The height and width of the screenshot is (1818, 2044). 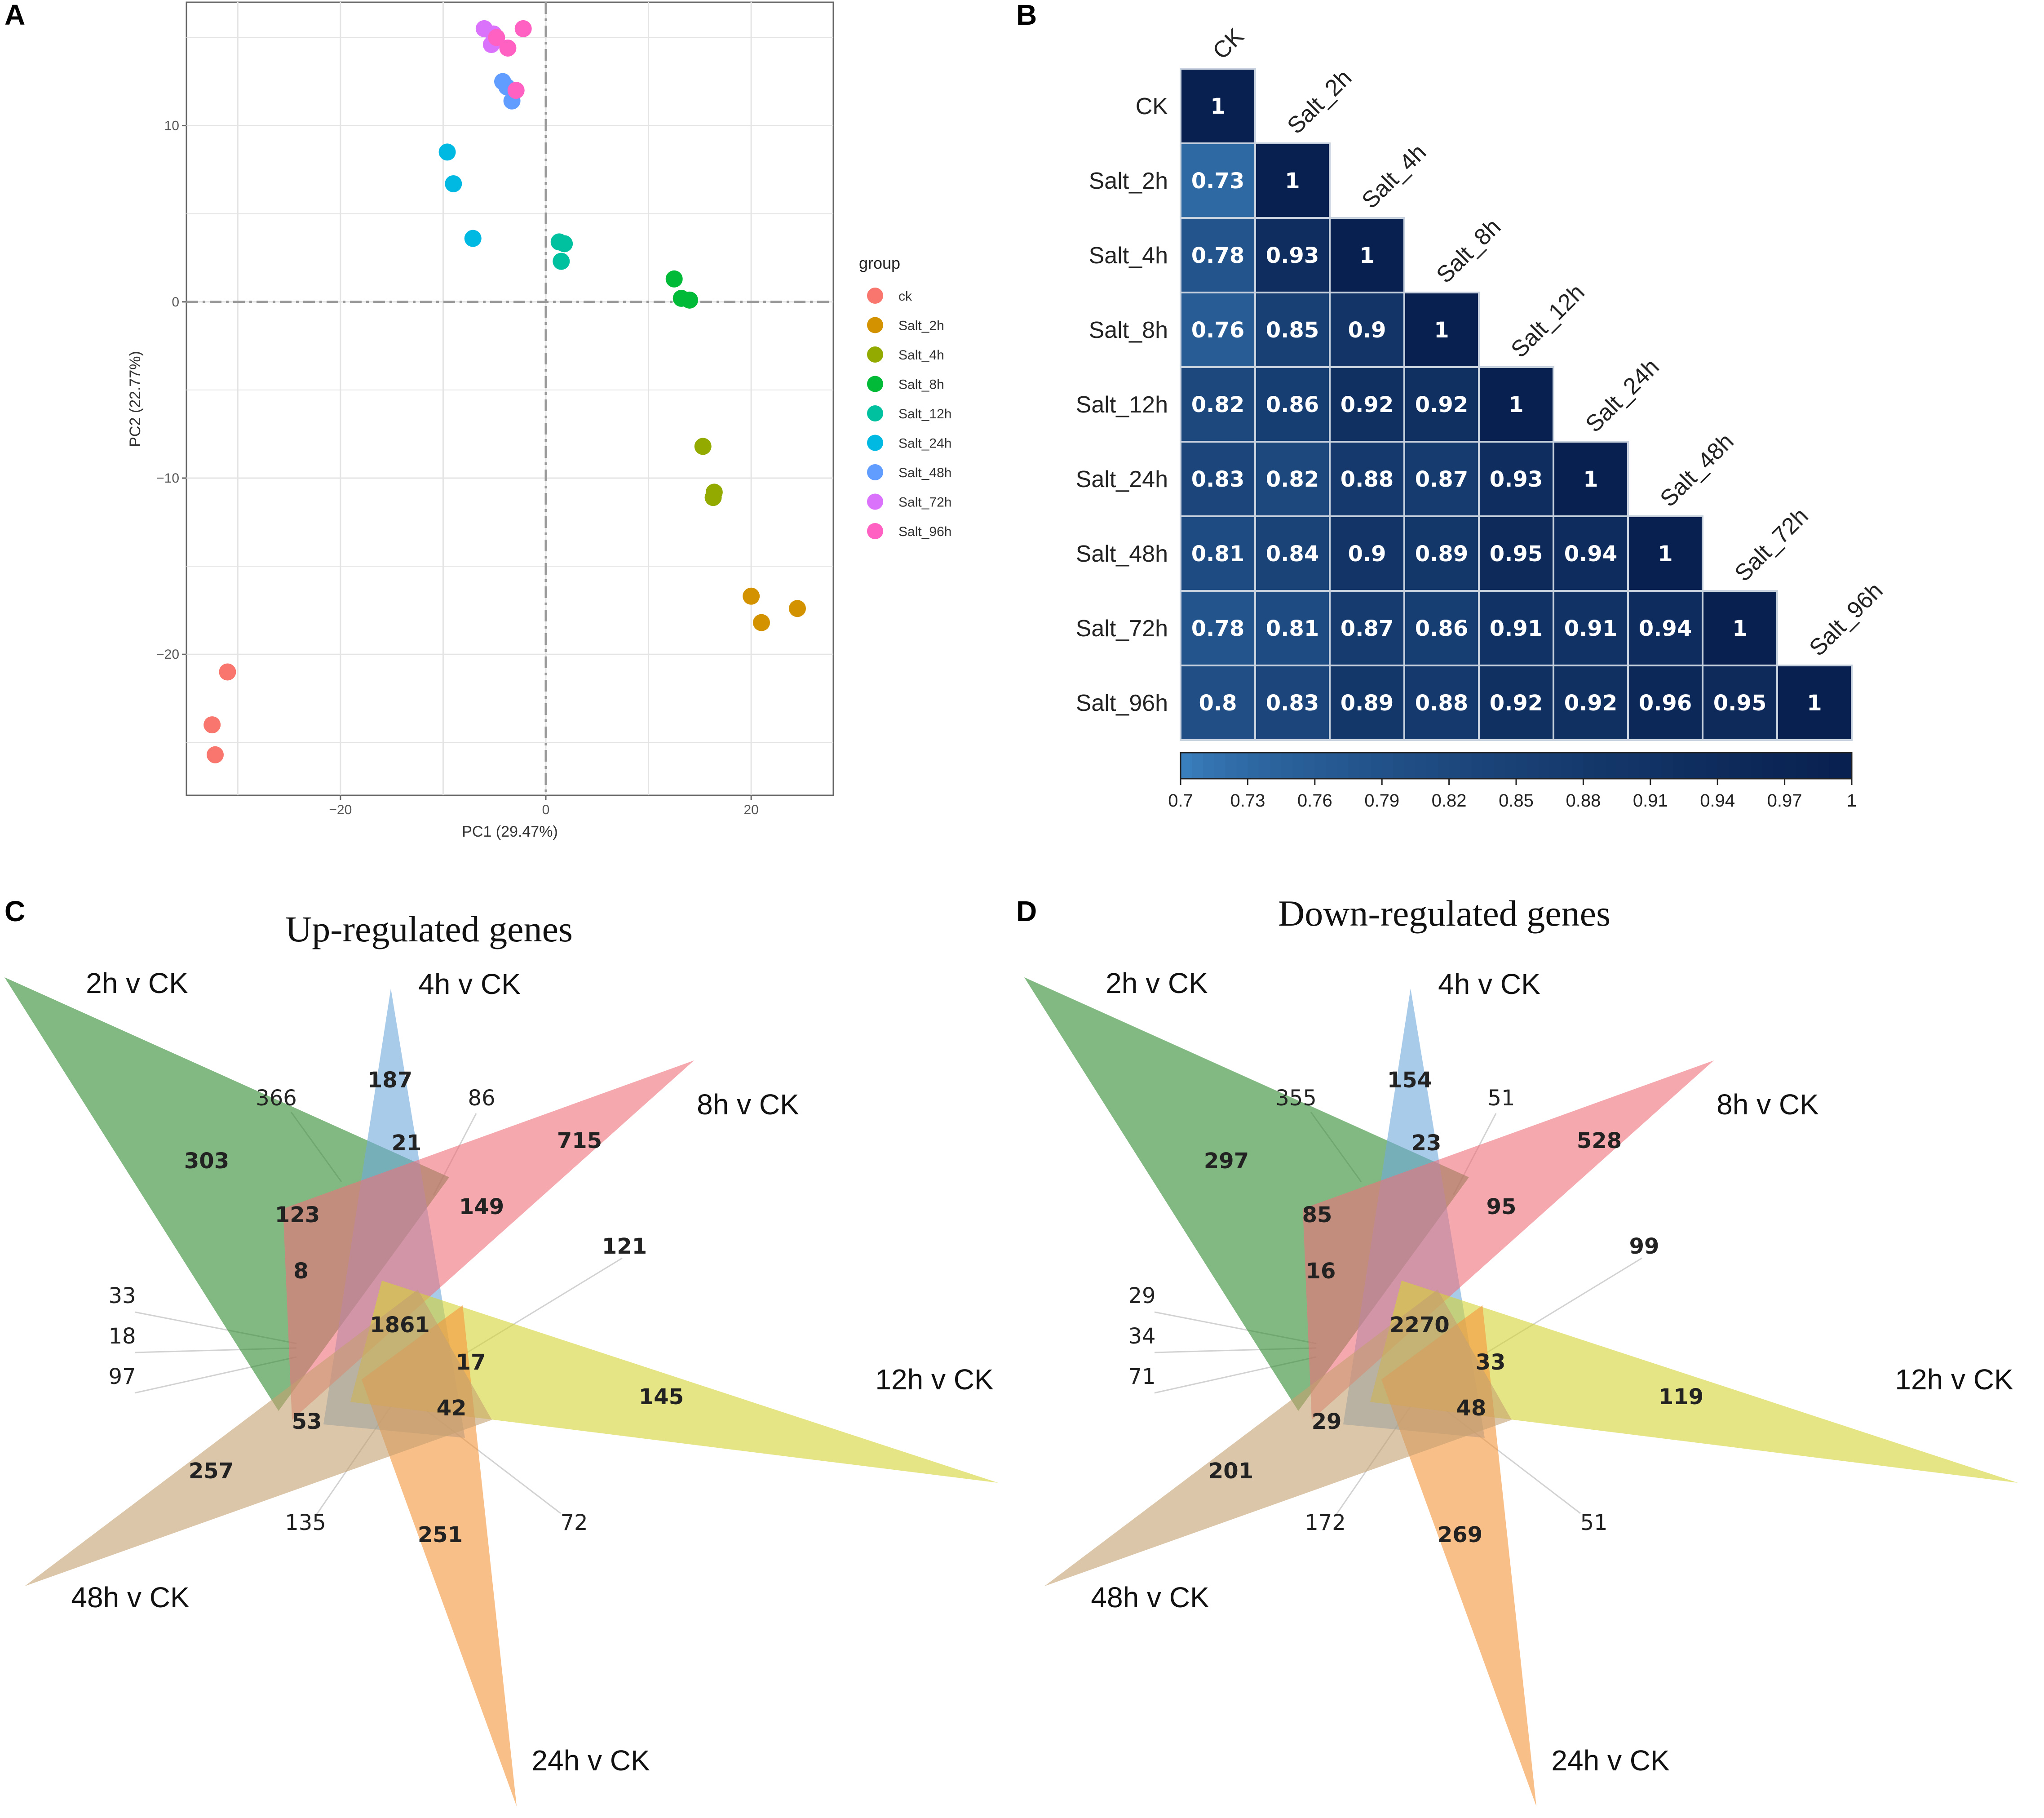 I want to click on set-label-48h: 48h v CK, so click(x=130, y=1597).